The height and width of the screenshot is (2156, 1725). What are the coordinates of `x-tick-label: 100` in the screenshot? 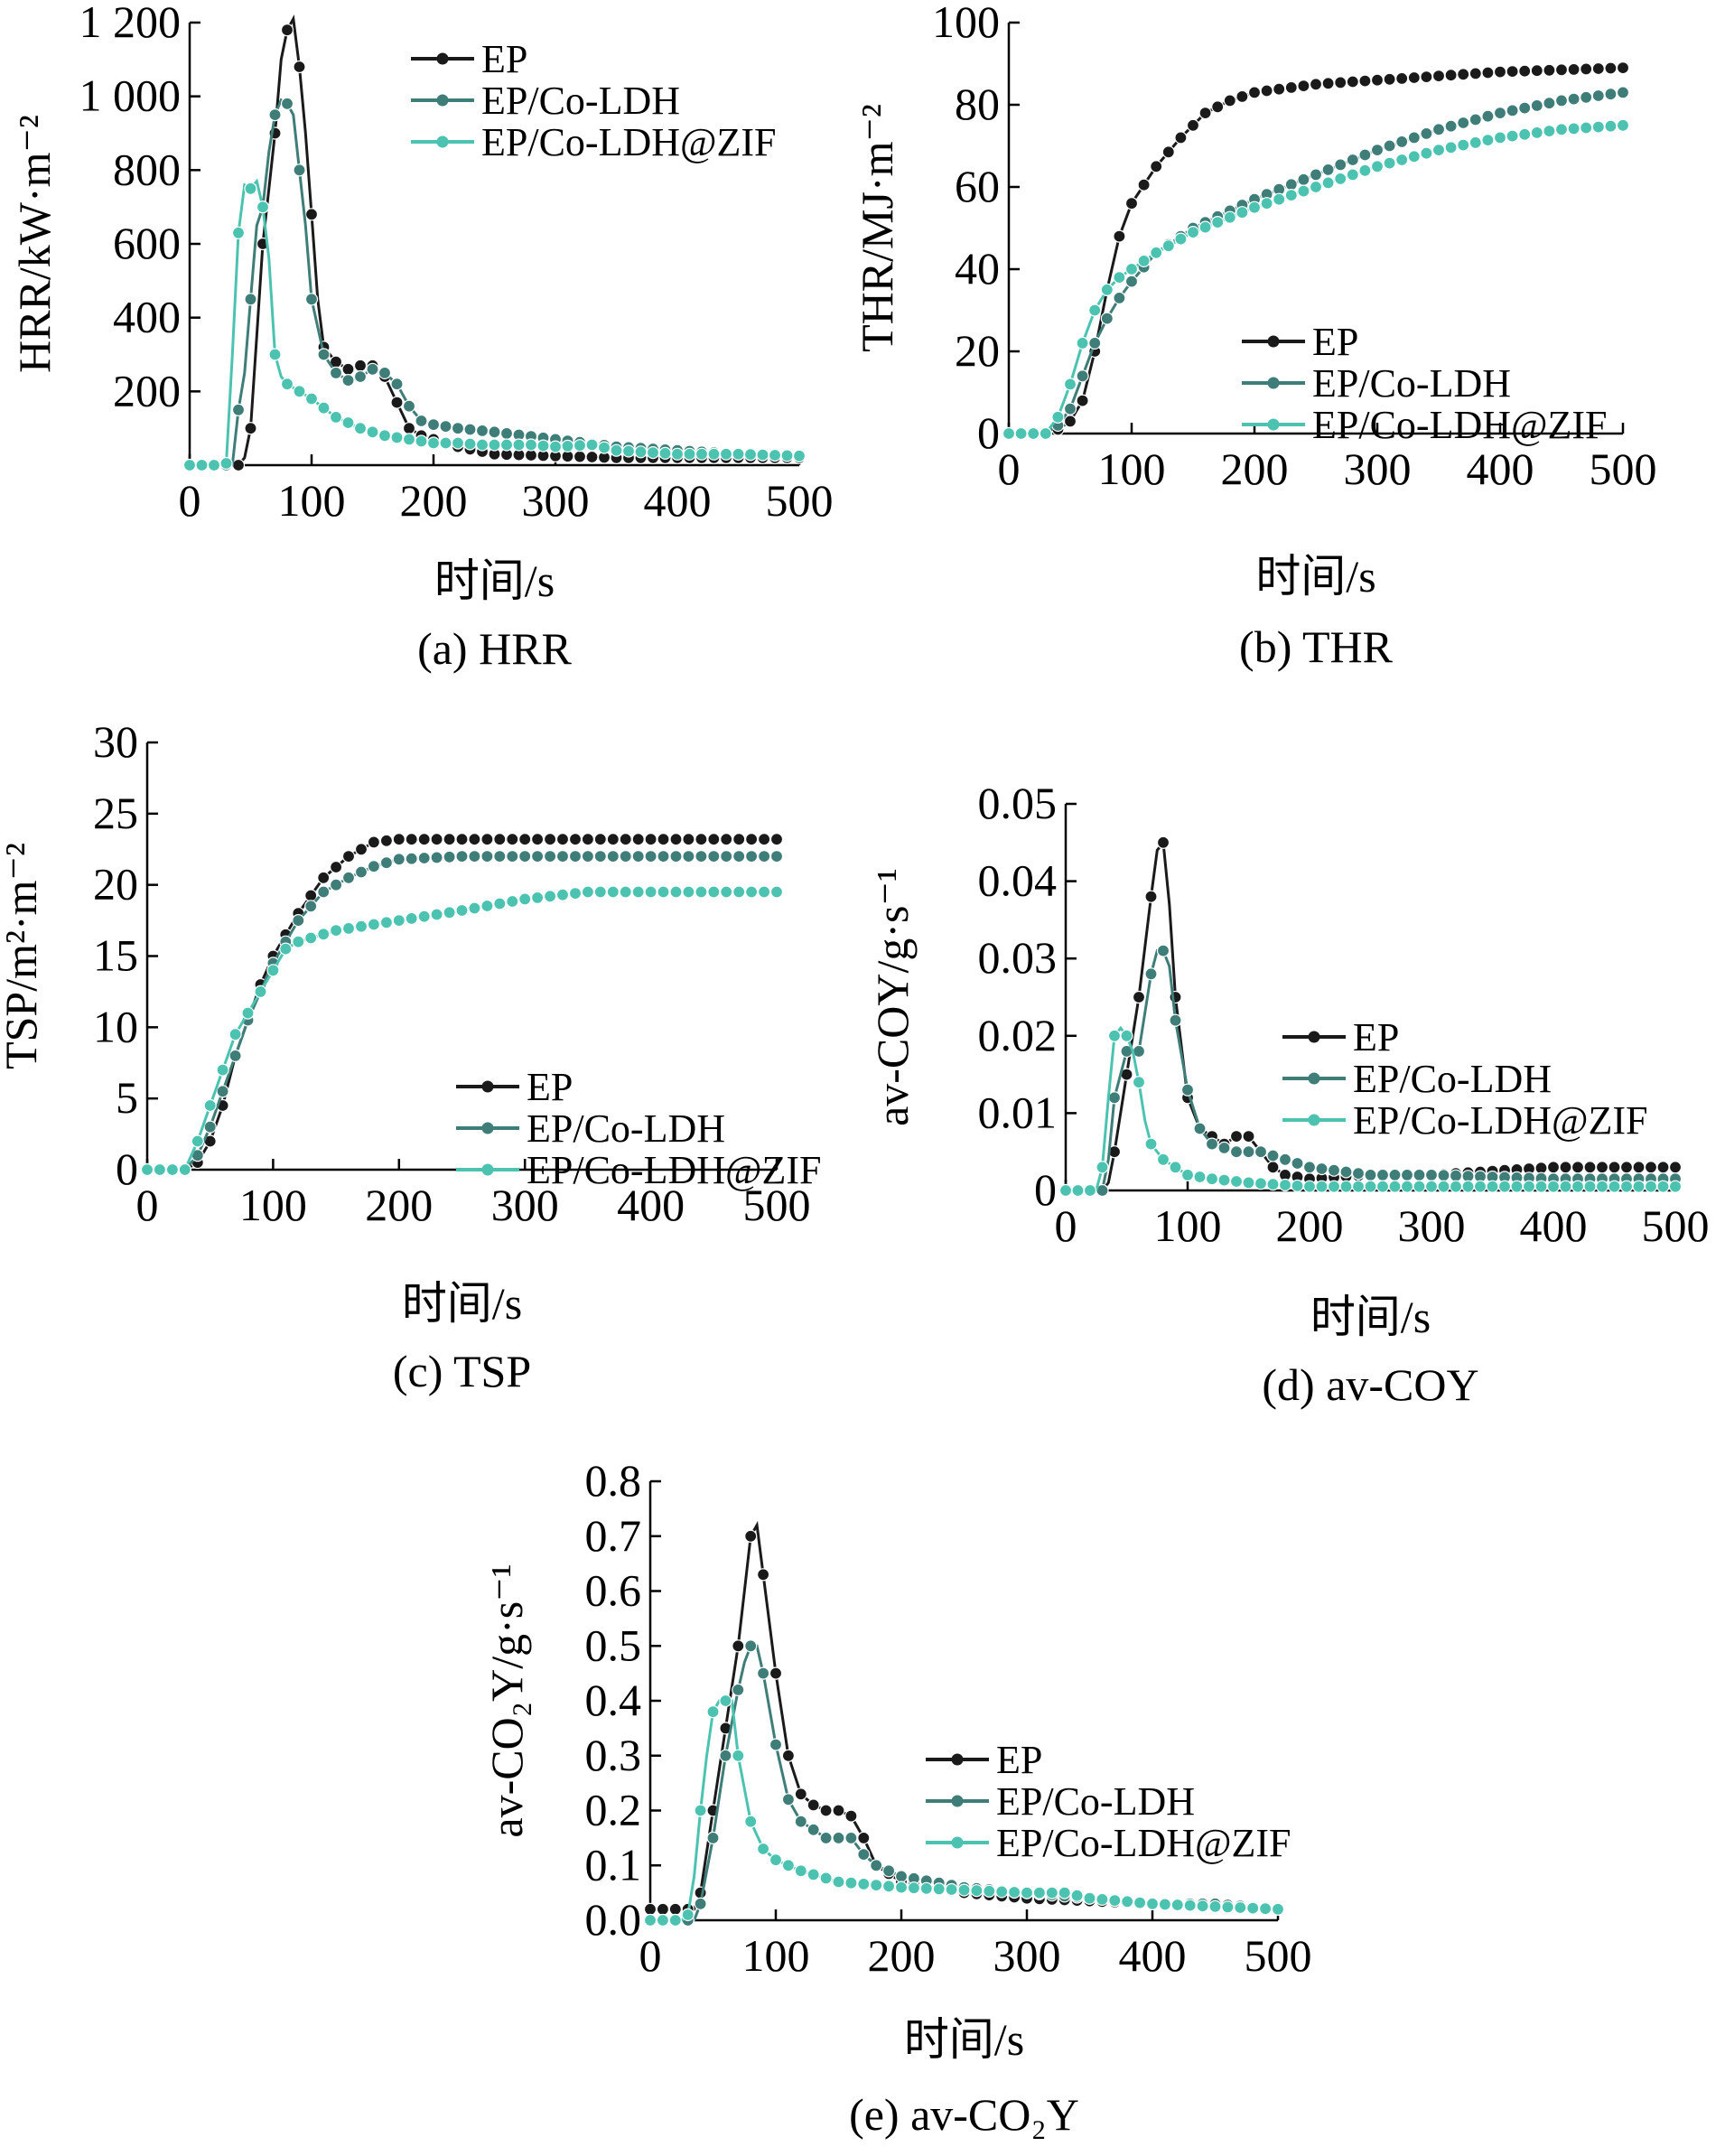 It's located at (1132, 468).